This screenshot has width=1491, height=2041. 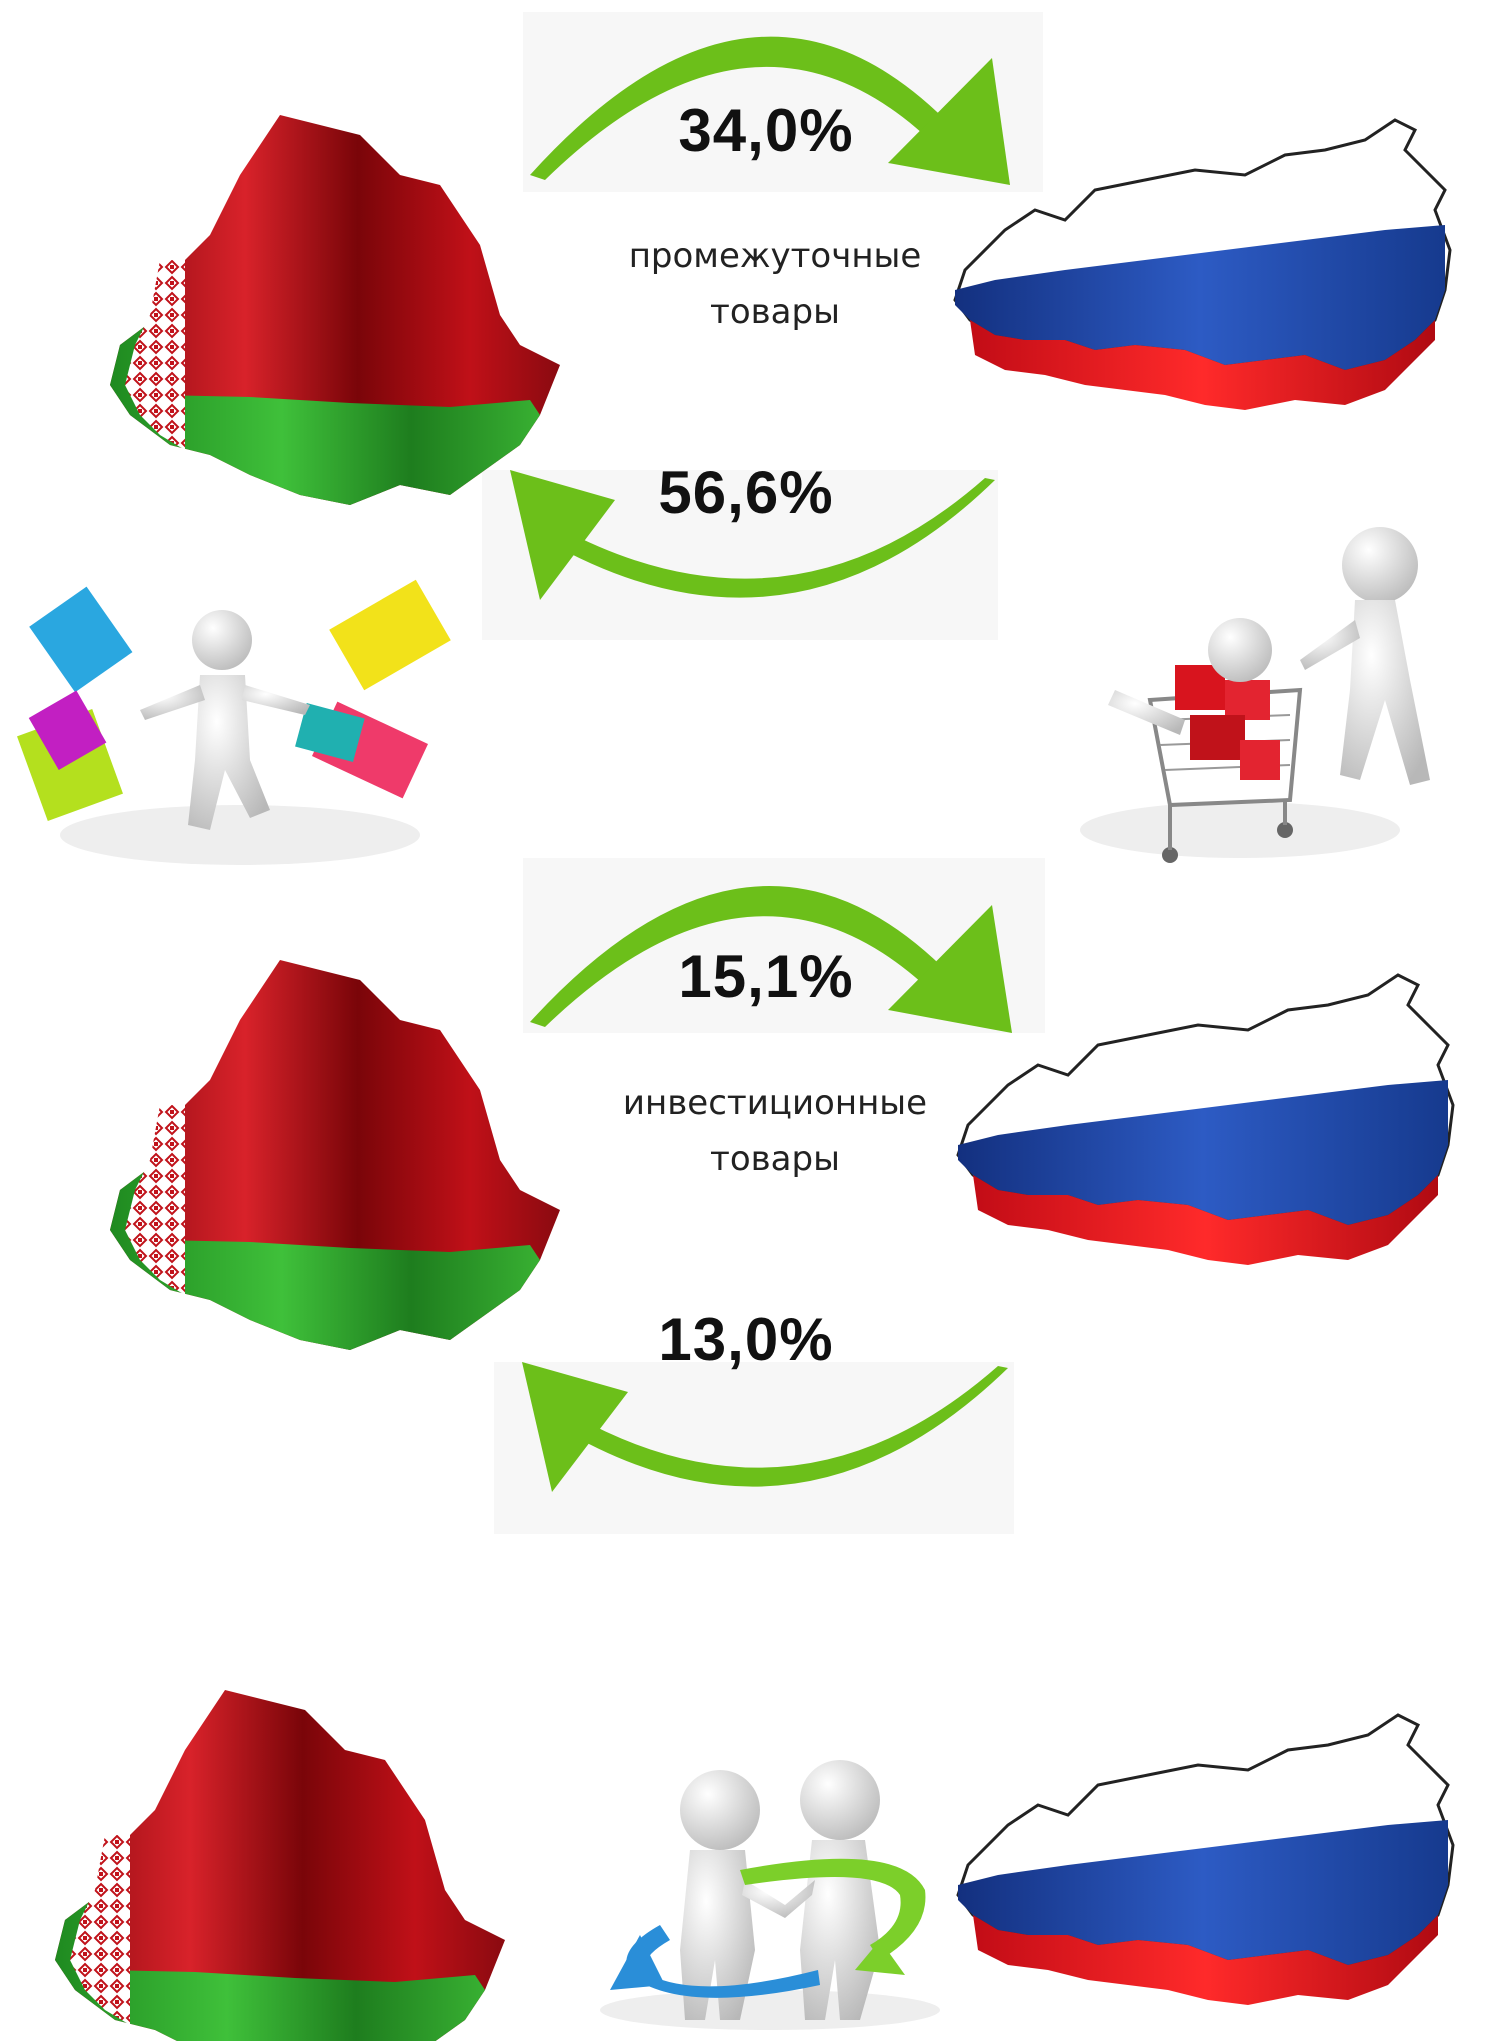 What do you see at coordinates (1255, 695) in the screenshot?
I see `cart-figure-icon` at bounding box center [1255, 695].